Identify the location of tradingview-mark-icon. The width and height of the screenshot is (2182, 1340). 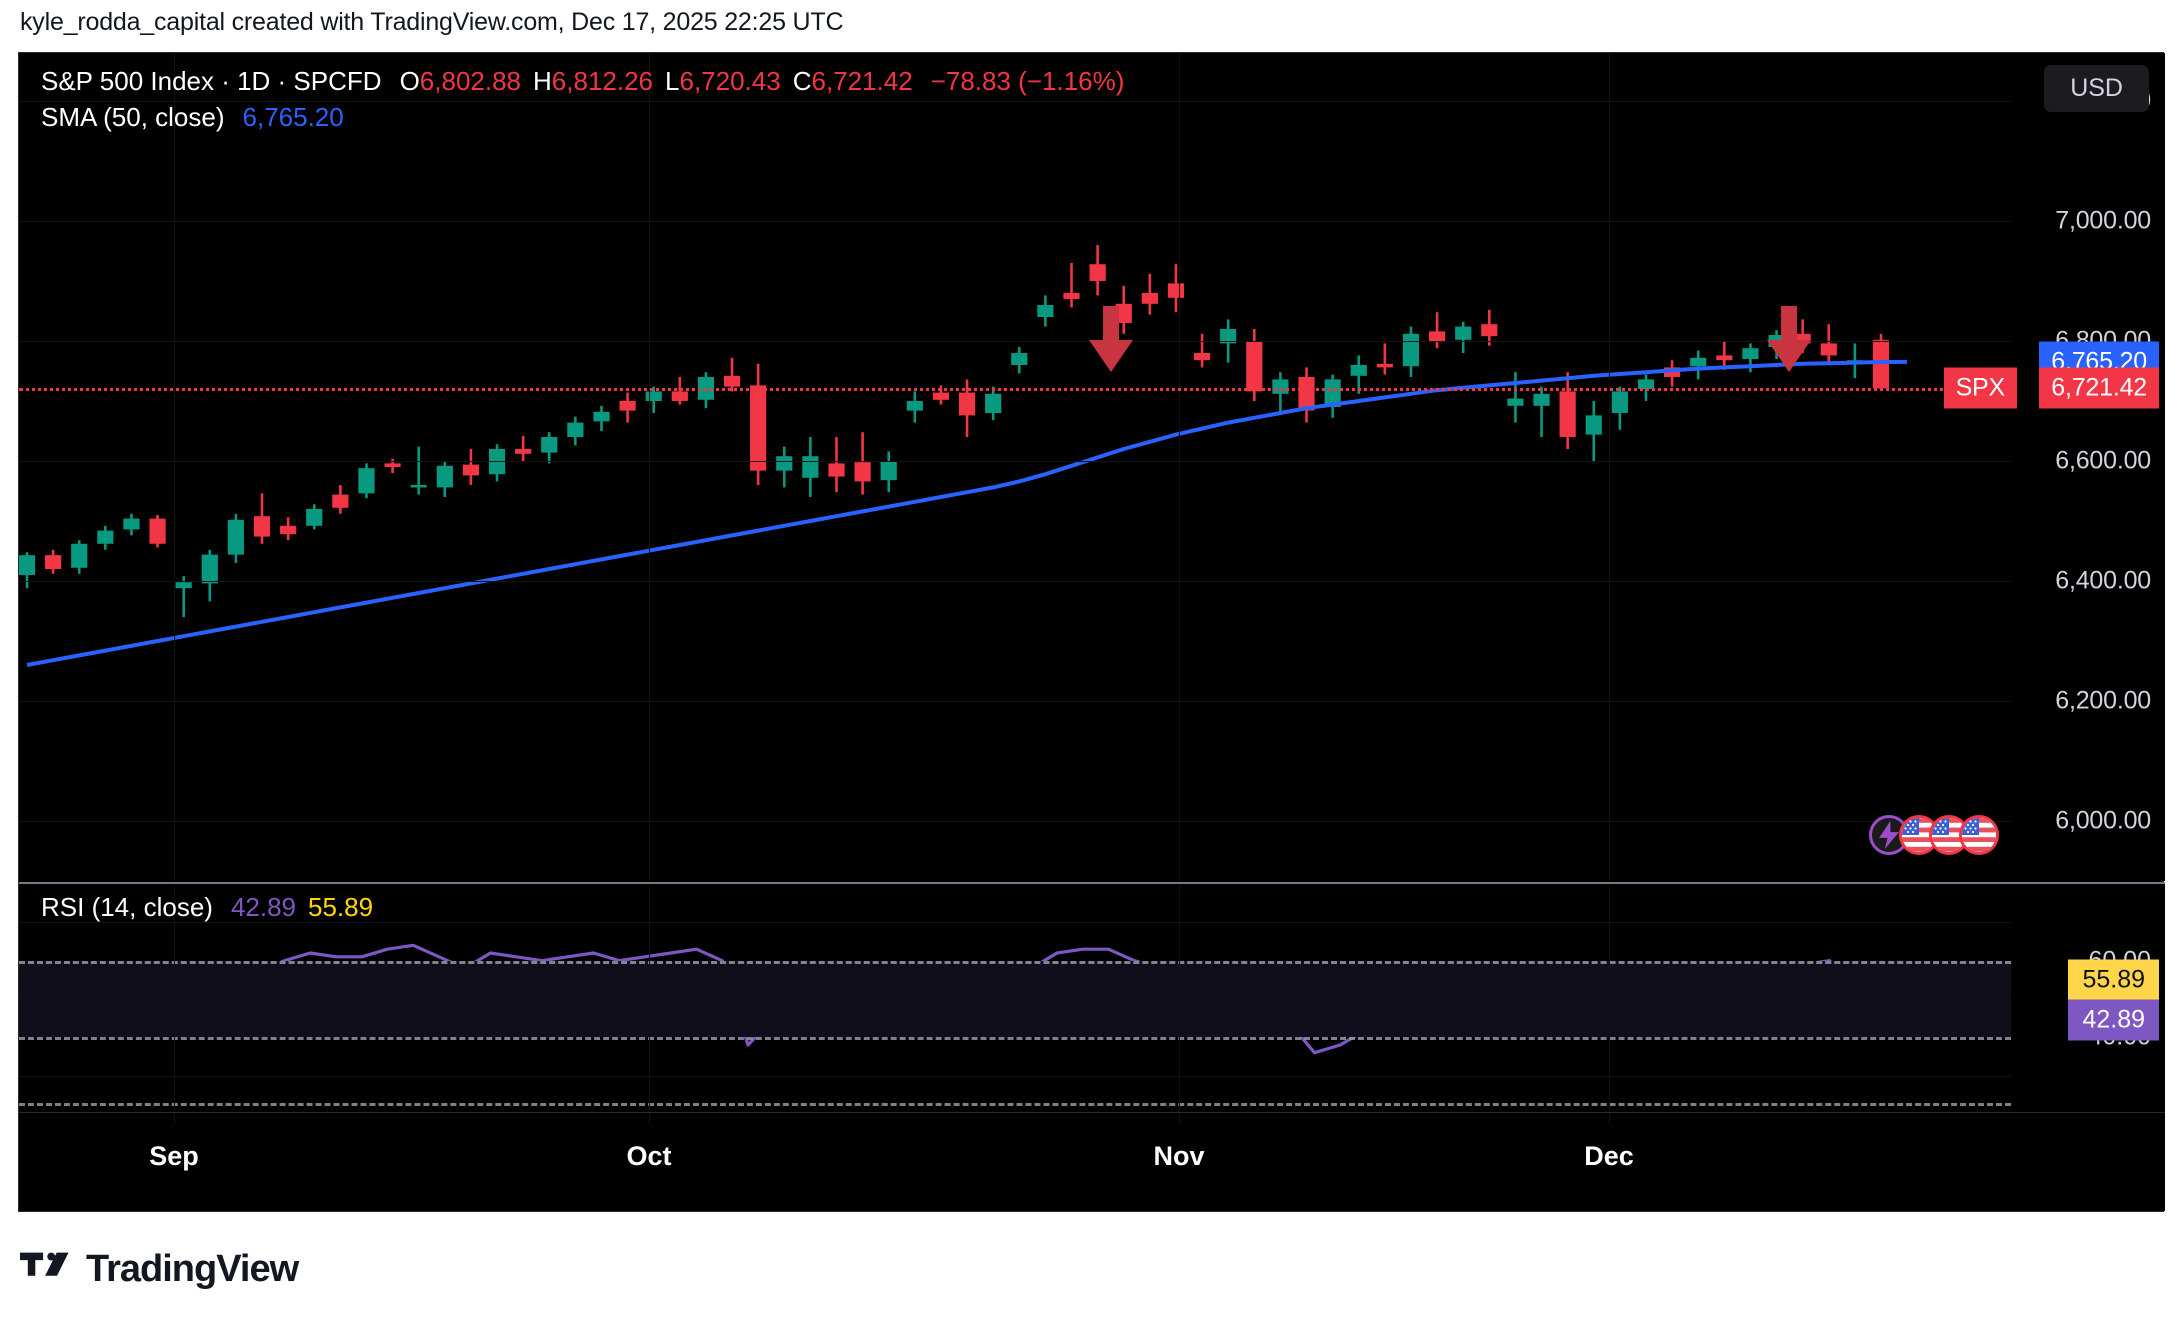
(44, 1264).